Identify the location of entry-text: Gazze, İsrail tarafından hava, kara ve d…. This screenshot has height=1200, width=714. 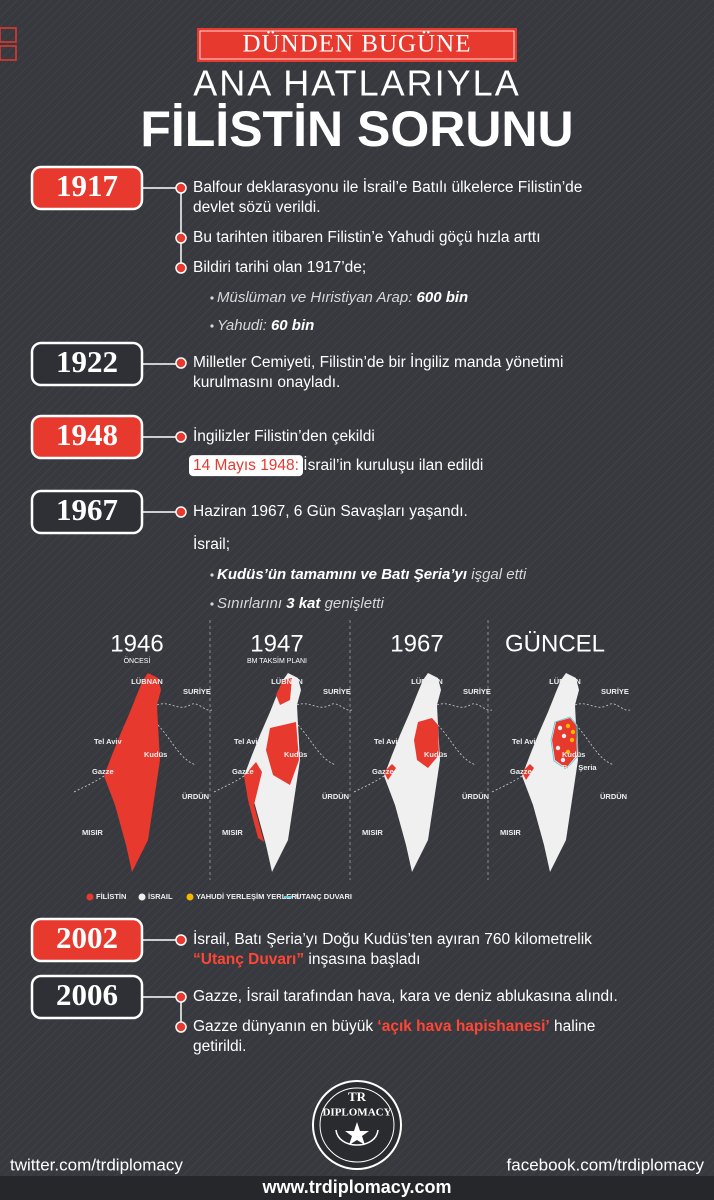
(405, 996).